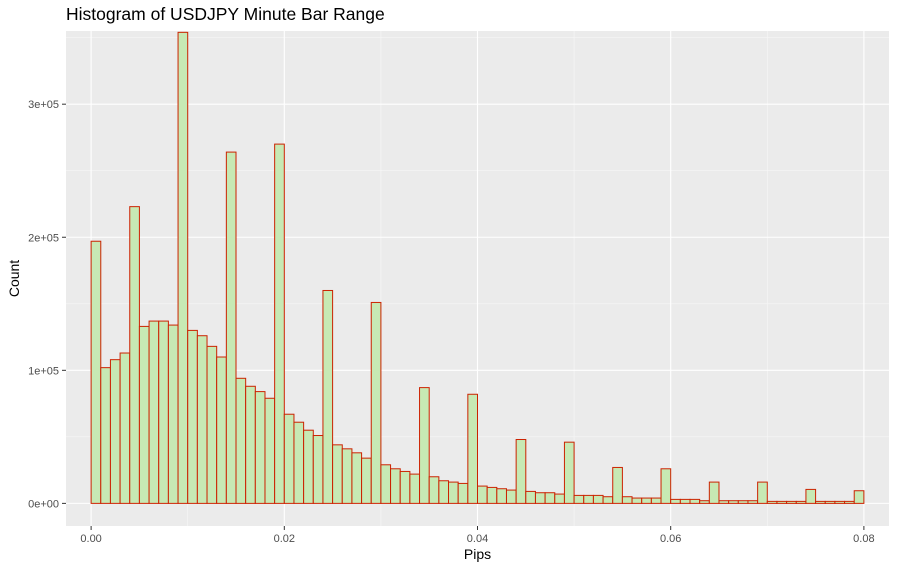 The image size is (897, 570). I want to click on x-tick-label: 0.02, so click(284, 539).